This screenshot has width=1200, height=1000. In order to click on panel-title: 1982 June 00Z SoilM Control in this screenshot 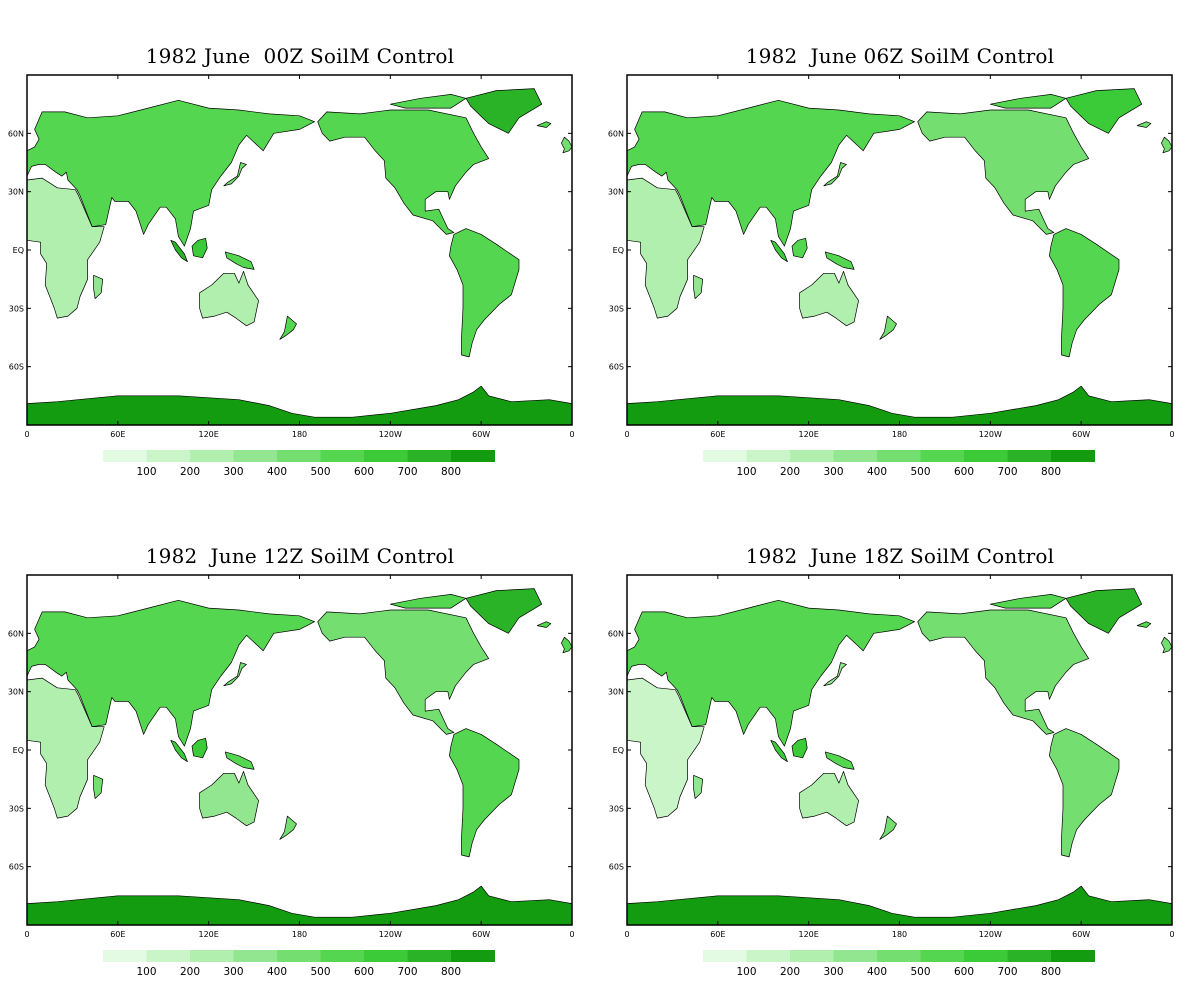, I will do `click(300, 56)`.